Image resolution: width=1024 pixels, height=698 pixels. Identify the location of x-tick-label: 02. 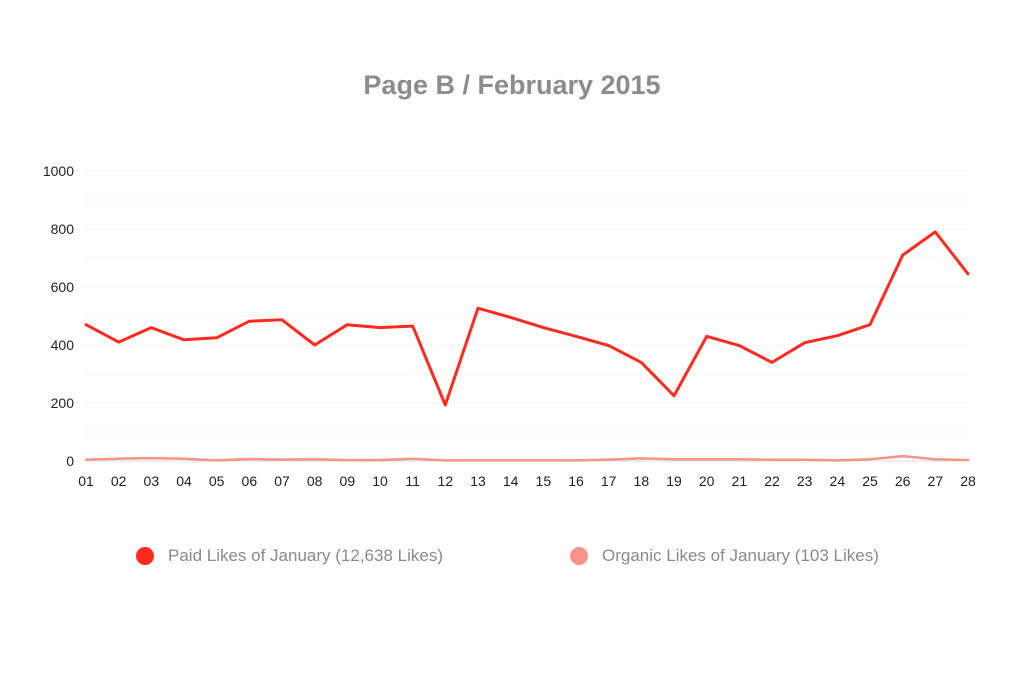
(119, 481).